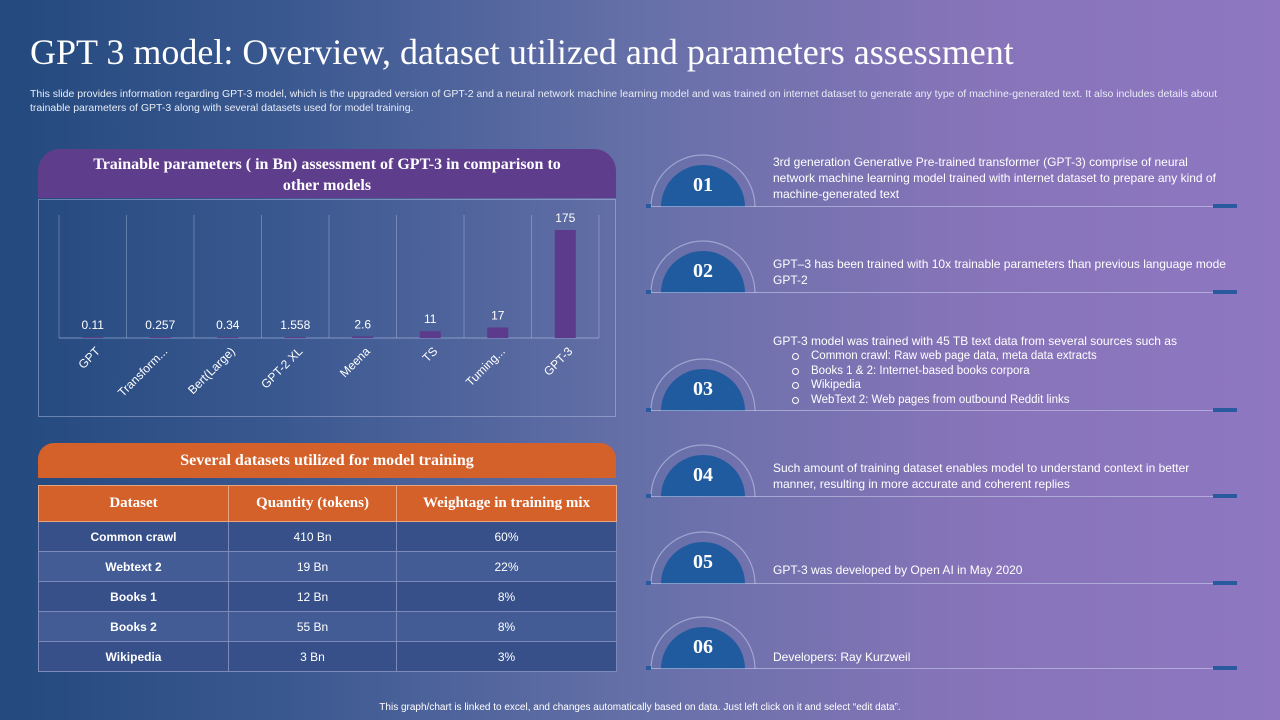 Image resolution: width=1280 pixels, height=720 pixels. What do you see at coordinates (703, 185) in the screenshot?
I see `point-number: 01` at bounding box center [703, 185].